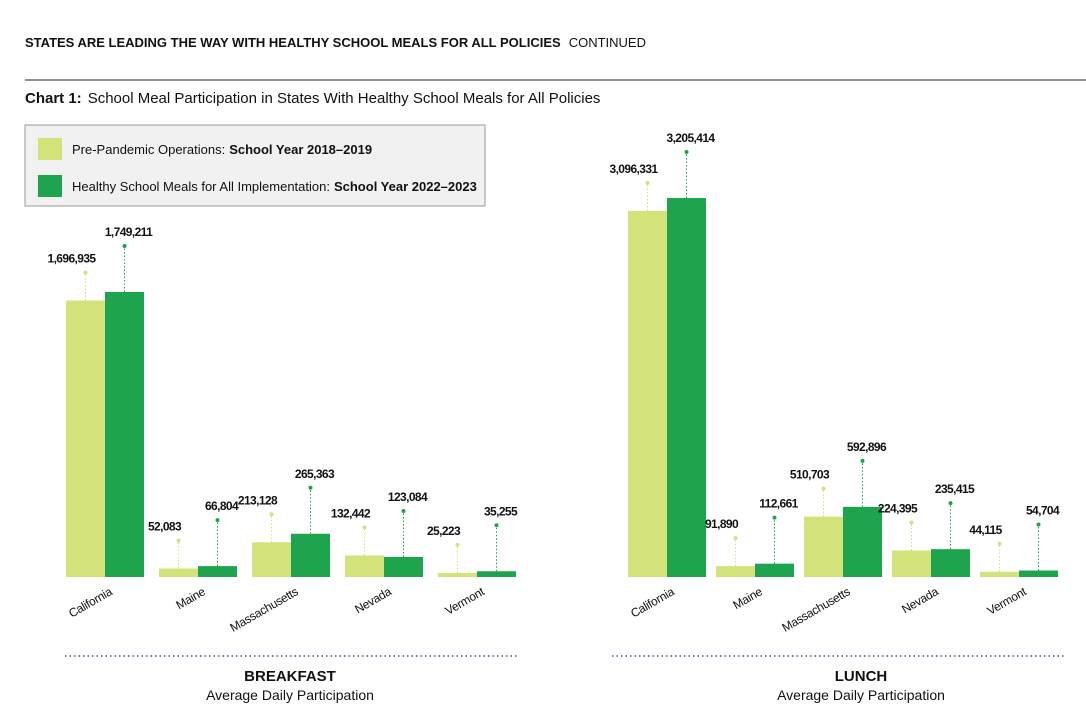 This screenshot has width=1086, height=722. Describe the element at coordinates (634, 169) in the screenshot. I see `value-label: 3,096,331` at that location.